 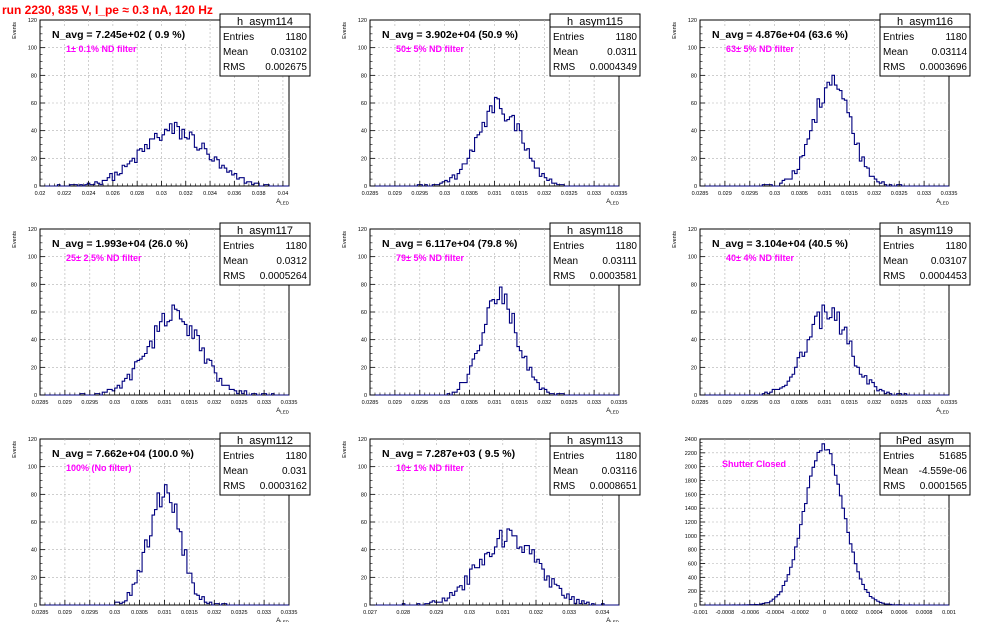 What do you see at coordinates (40, 194) in the screenshot?
I see `x-tick-label: 0.02` at bounding box center [40, 194].